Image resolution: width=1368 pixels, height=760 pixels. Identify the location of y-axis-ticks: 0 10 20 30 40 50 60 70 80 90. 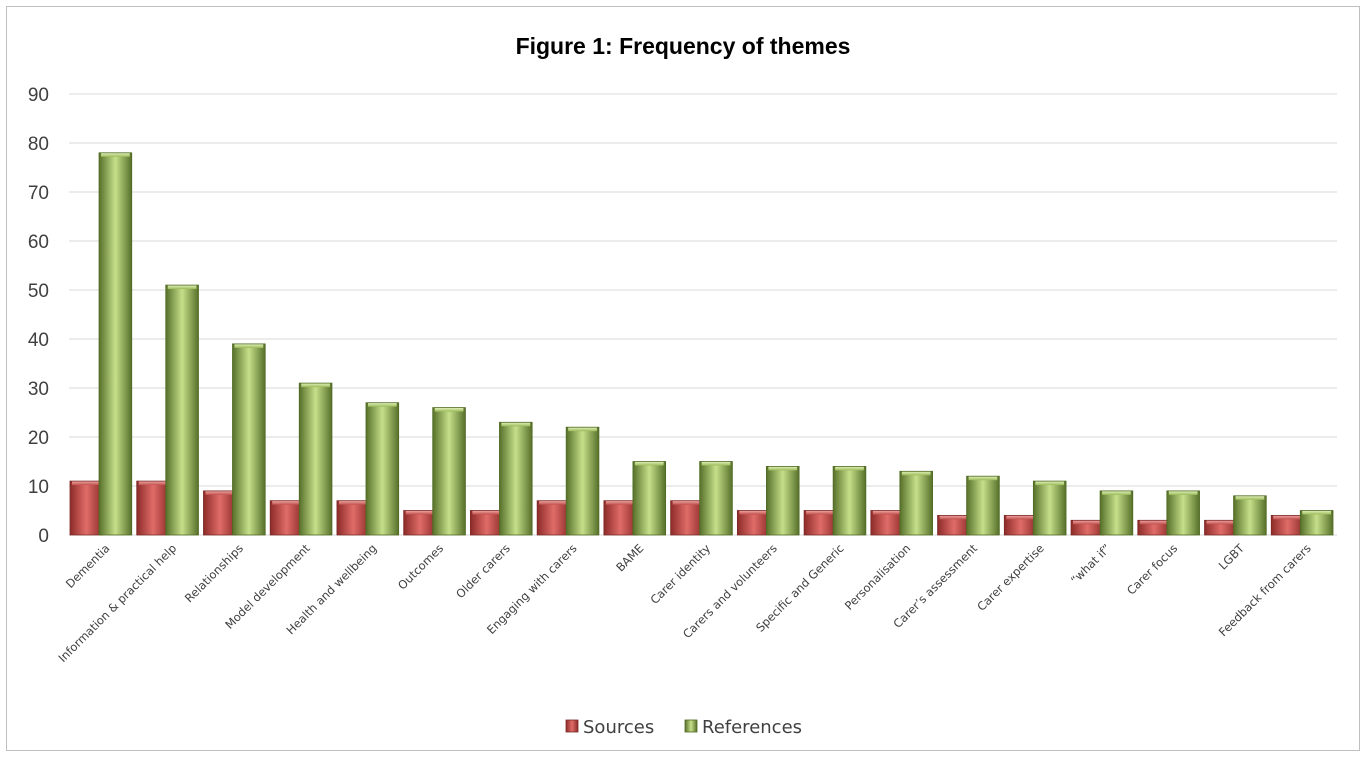
(38, 316).